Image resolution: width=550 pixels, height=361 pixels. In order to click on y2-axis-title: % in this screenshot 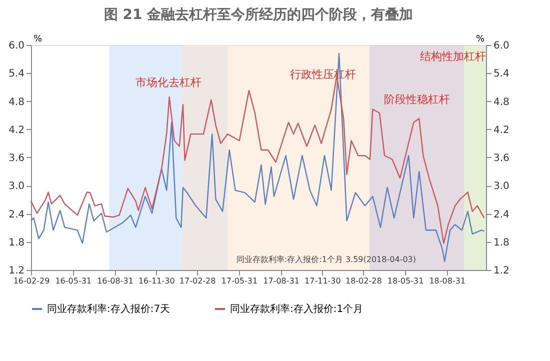, I will do `click(480, 39)`.